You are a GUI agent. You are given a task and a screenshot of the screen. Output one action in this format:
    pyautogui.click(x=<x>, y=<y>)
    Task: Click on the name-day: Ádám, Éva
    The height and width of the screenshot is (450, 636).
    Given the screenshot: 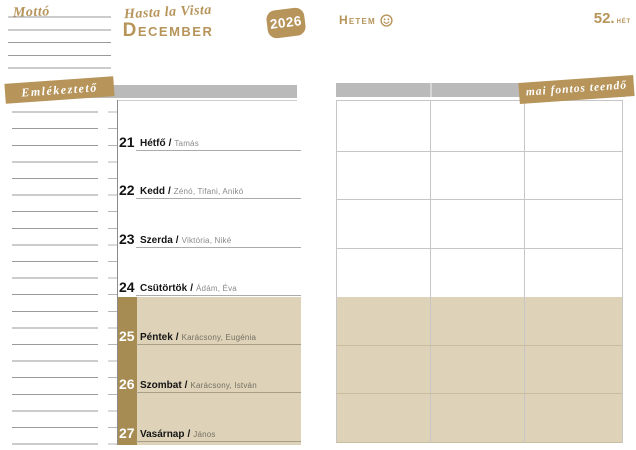 What is the action you would take?
    pyautogui.click(x=216, y=288)
    